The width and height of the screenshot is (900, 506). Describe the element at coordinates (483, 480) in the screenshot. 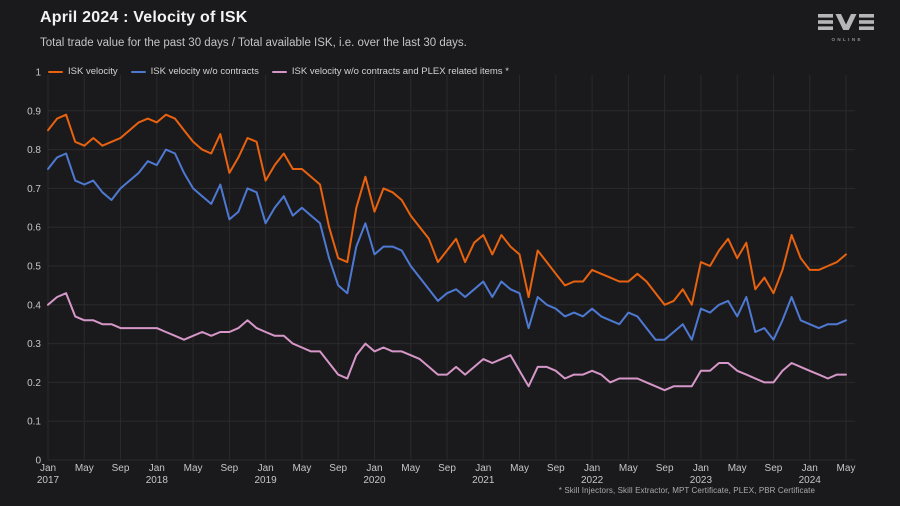

I see `x-tick-year: 2021` at that location.